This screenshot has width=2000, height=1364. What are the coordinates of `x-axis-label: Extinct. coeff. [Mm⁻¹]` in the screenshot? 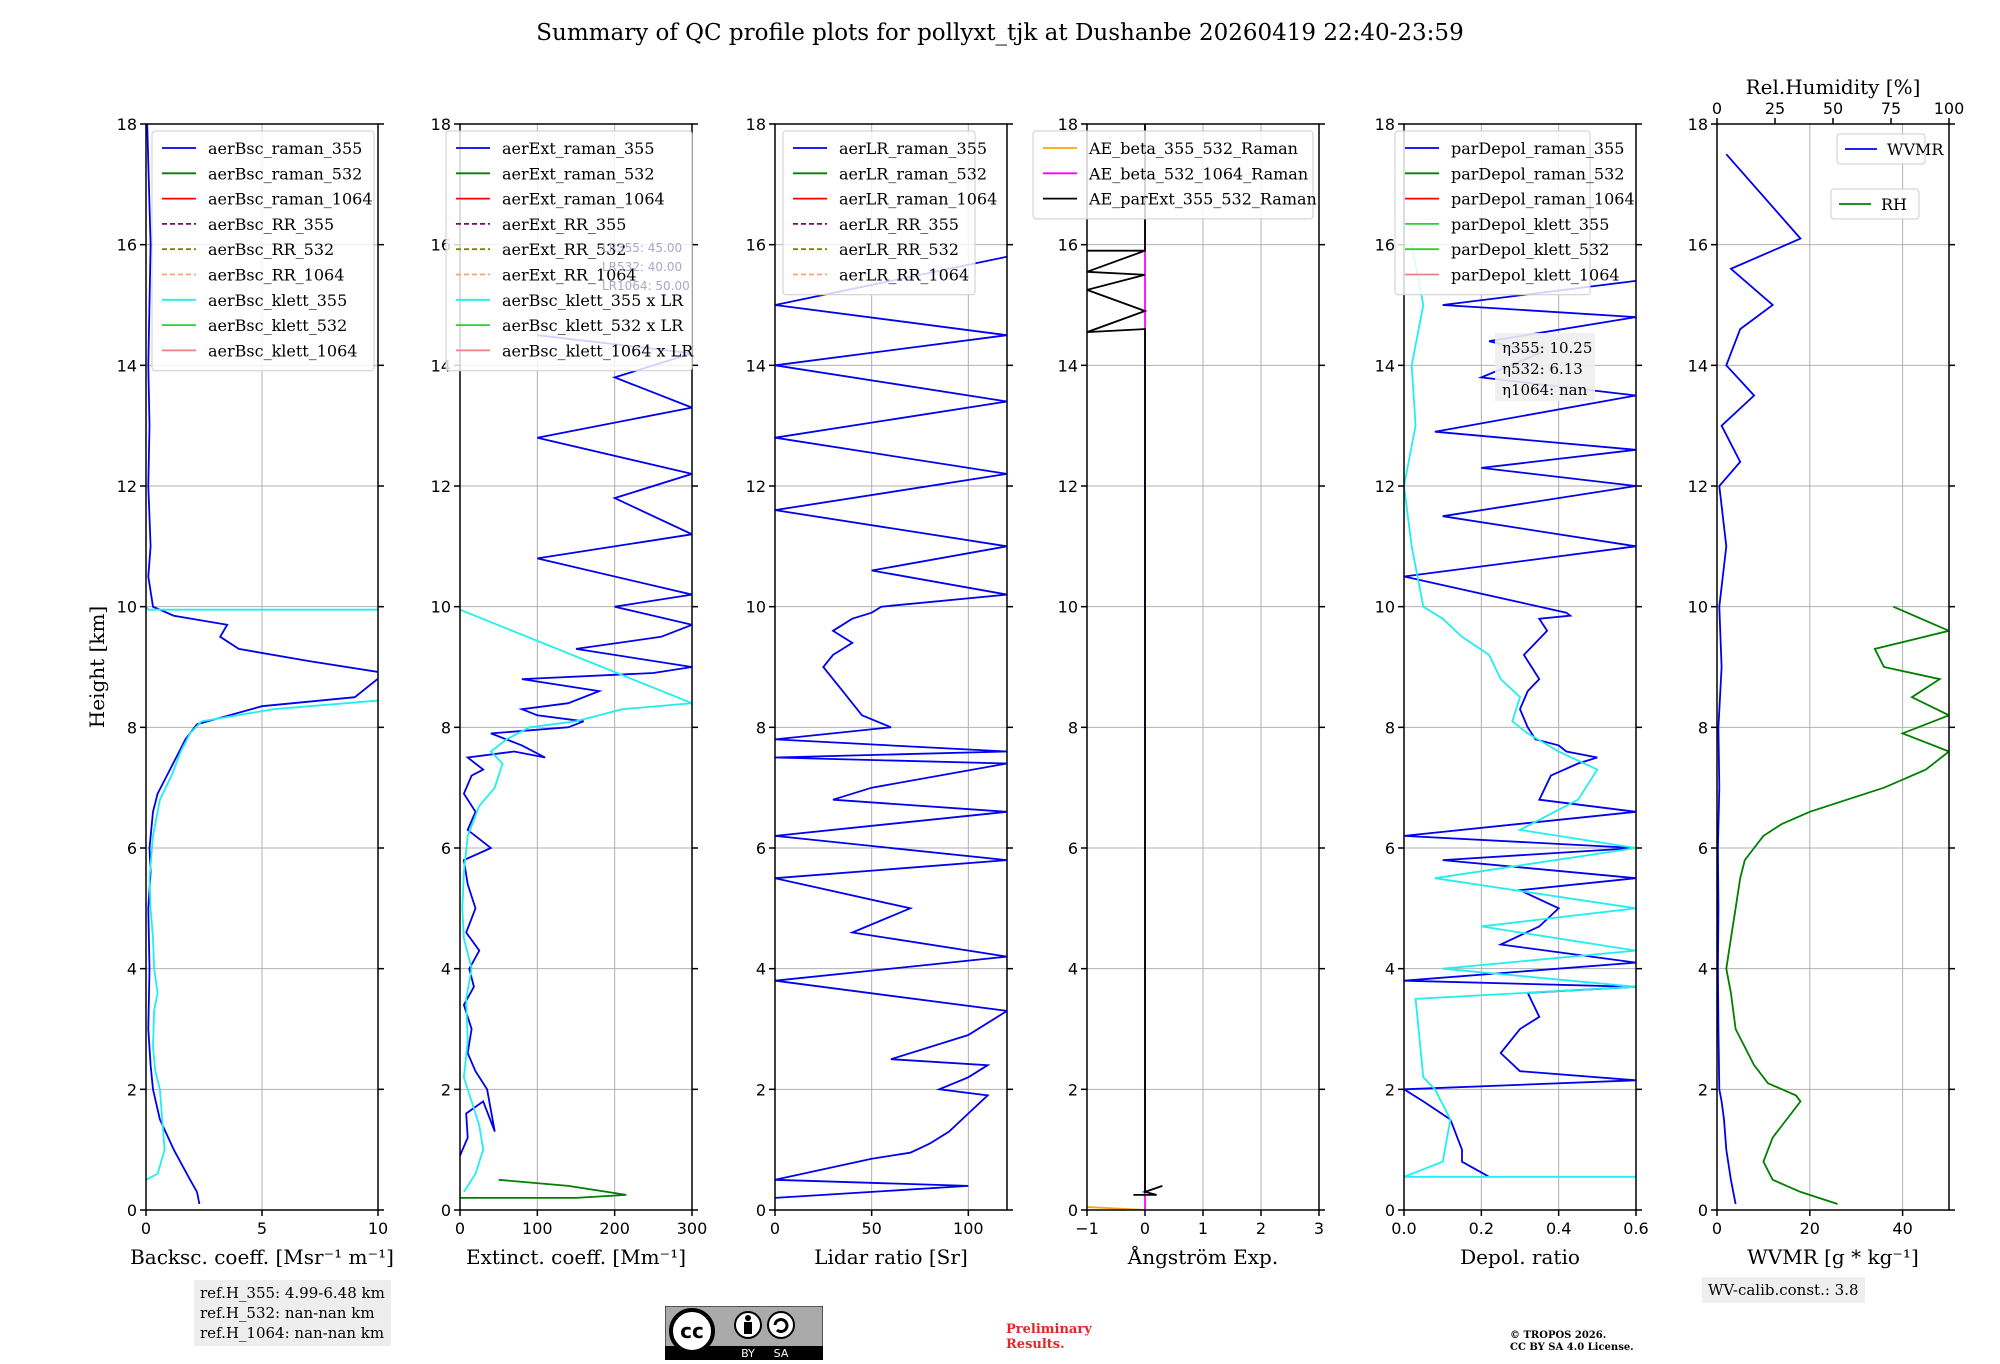 It's located at (576, 1257).